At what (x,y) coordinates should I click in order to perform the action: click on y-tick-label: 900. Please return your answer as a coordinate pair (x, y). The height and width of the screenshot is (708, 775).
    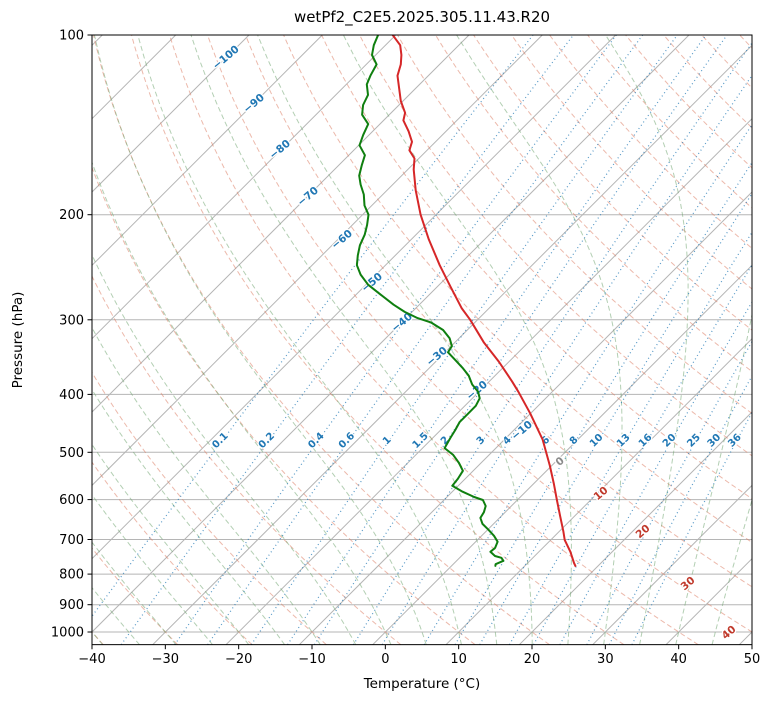
    Looking at the image, I should click on (71, 605).